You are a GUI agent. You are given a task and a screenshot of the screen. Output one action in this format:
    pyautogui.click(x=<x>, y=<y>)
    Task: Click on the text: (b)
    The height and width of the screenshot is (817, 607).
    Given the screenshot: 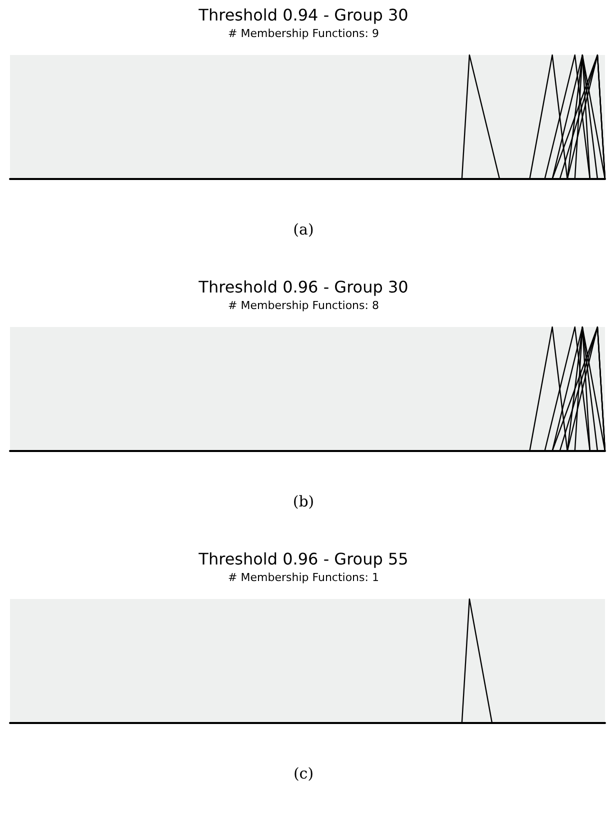 What is the action you would take?
    pyautogui.click(x=303, y=501)
    